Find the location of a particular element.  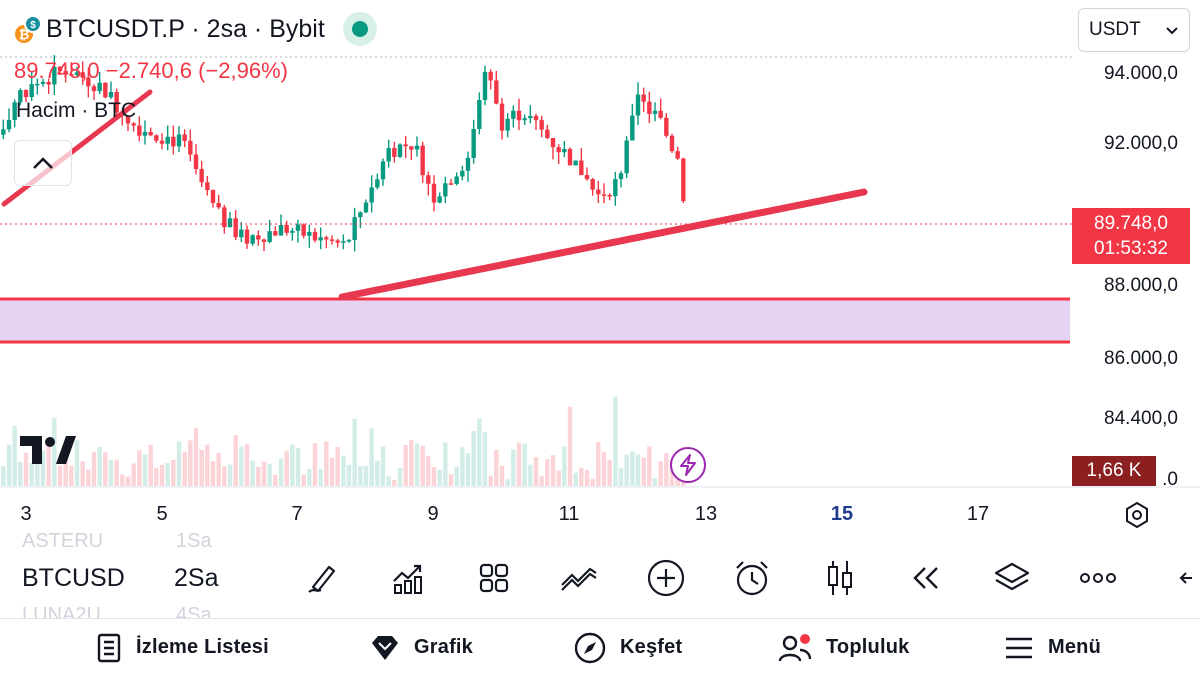

more-icon is located at coordinates (1098, 578).